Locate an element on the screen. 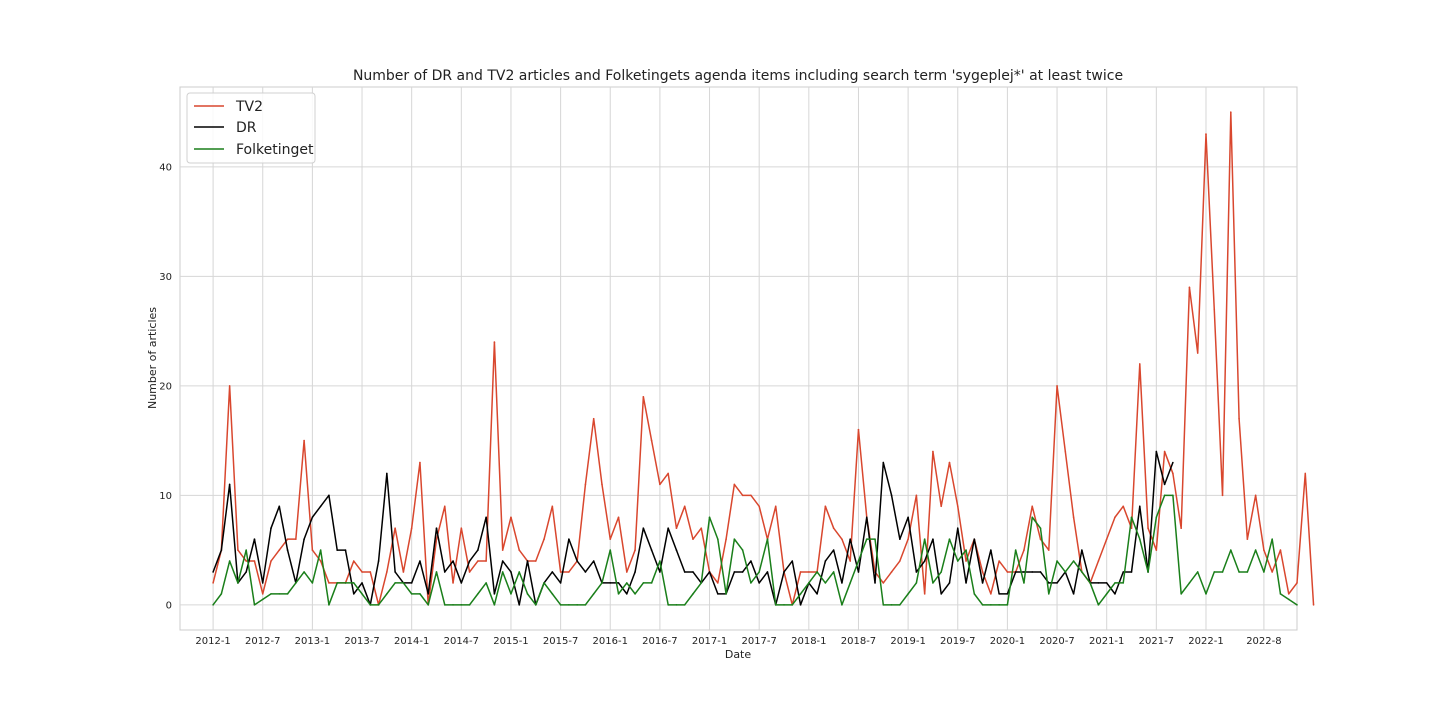 The image size is (1440, 720). x-tick-label: 2015-7 is located at coordinates (560, 641).